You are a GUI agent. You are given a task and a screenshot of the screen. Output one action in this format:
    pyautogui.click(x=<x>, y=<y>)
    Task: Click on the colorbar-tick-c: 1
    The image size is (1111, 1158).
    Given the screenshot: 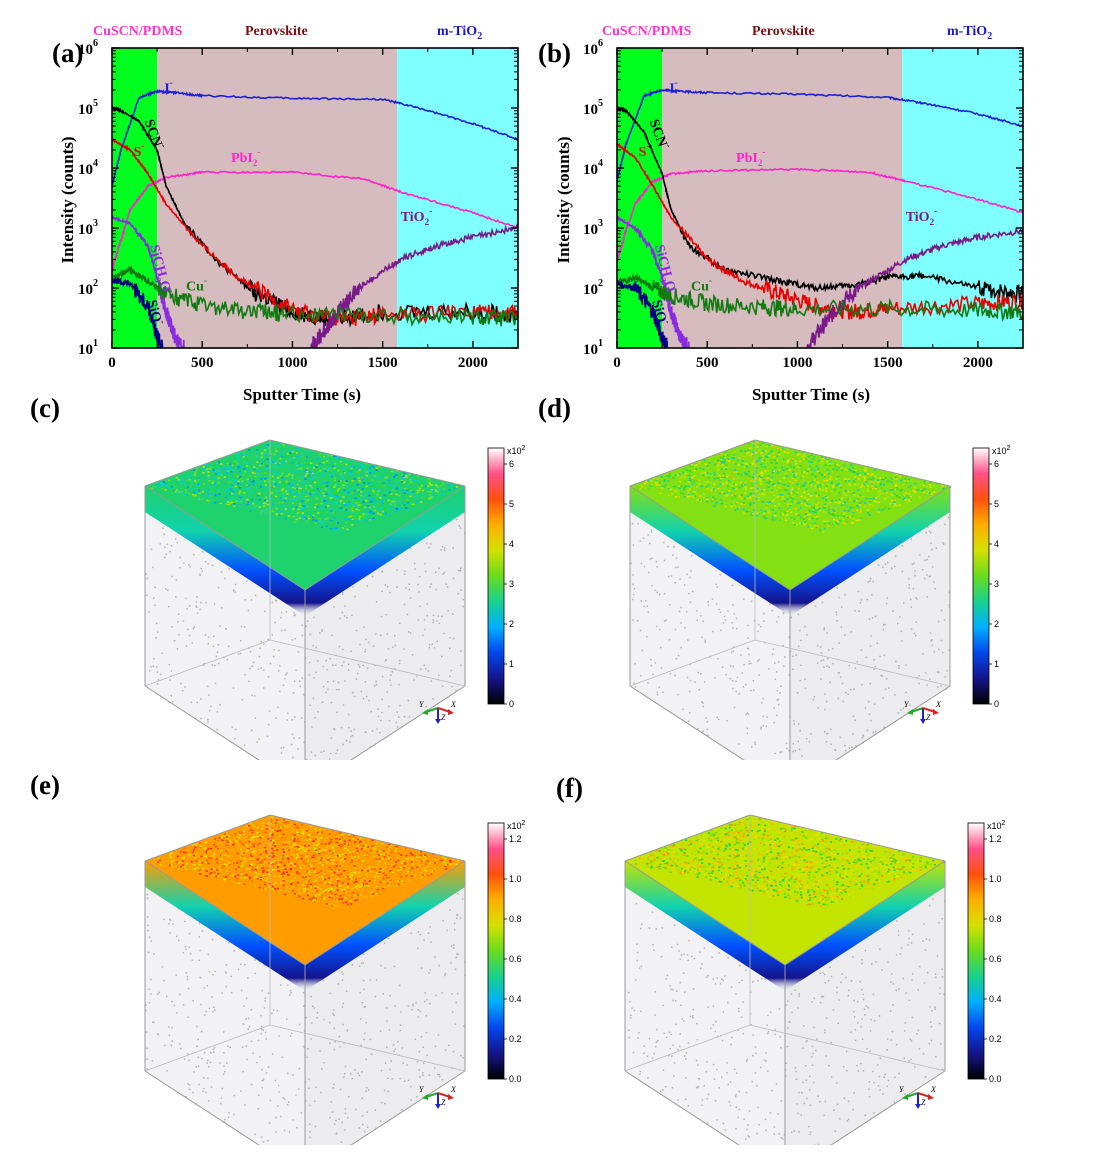 What is the action you would take?
    pyautogui.click(x=511, y=664)
    